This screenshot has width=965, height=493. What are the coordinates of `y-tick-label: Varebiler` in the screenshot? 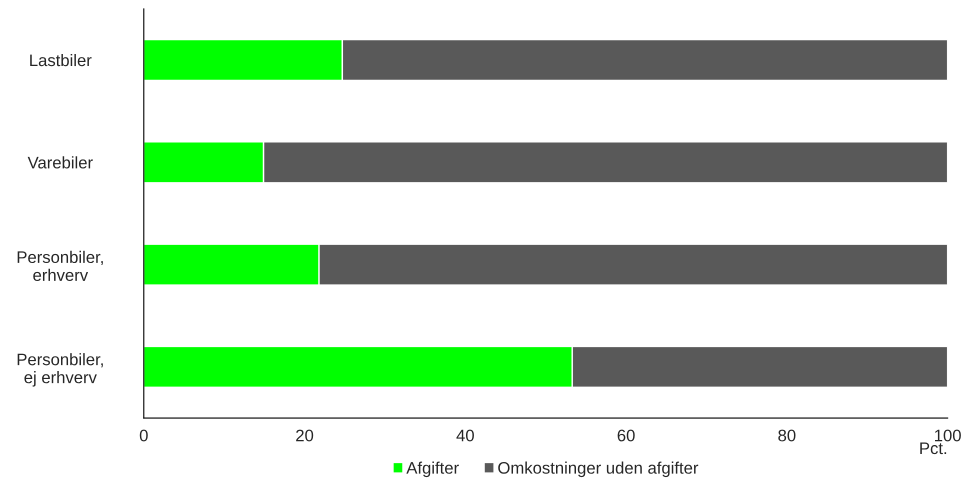 It's located at (60, 162).